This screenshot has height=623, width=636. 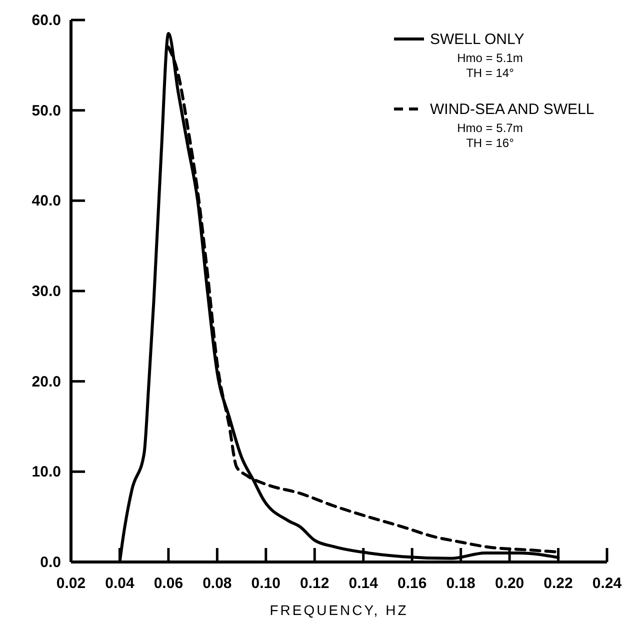 I want to click on x-tick-label: 0.04, so click(x=120, y=583).